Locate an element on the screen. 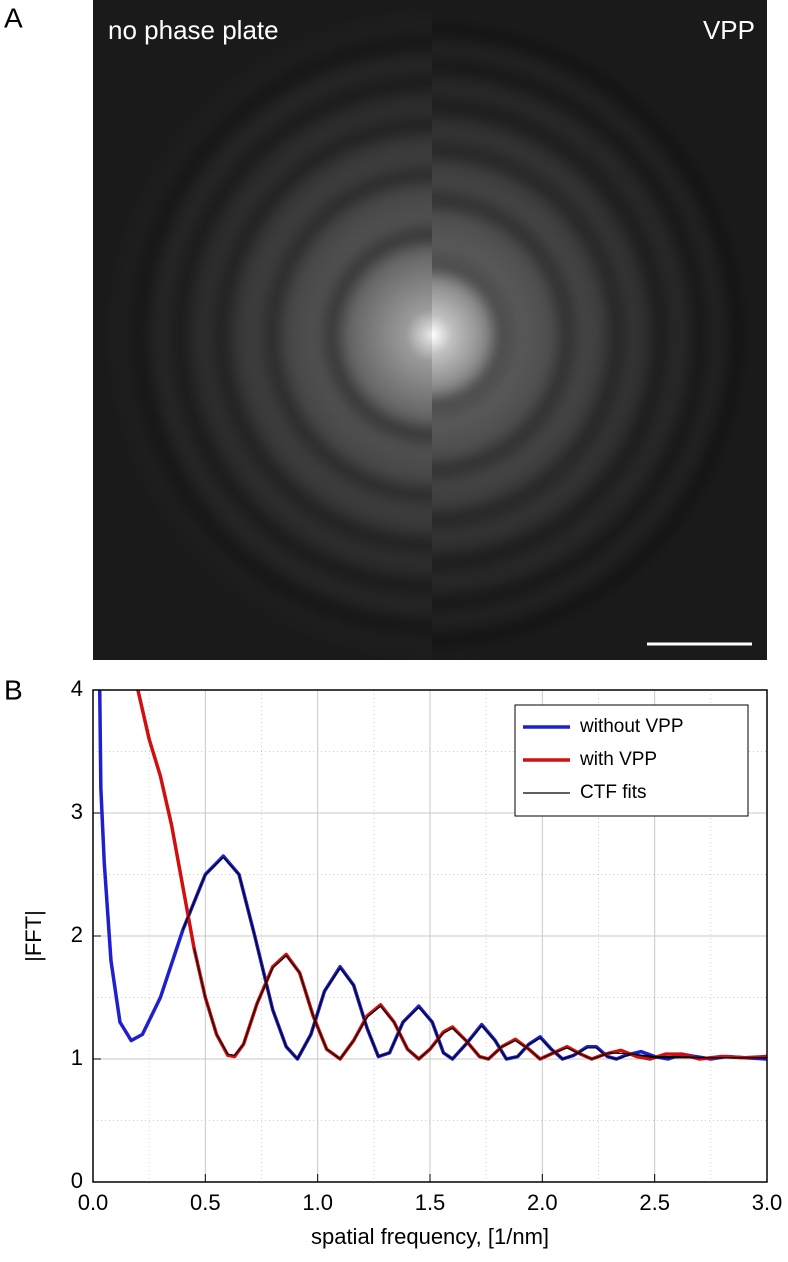 The height and width of the screenshot is (1262, 788). x-tick-label: 1.0 is located at coordinates (317, 1202).